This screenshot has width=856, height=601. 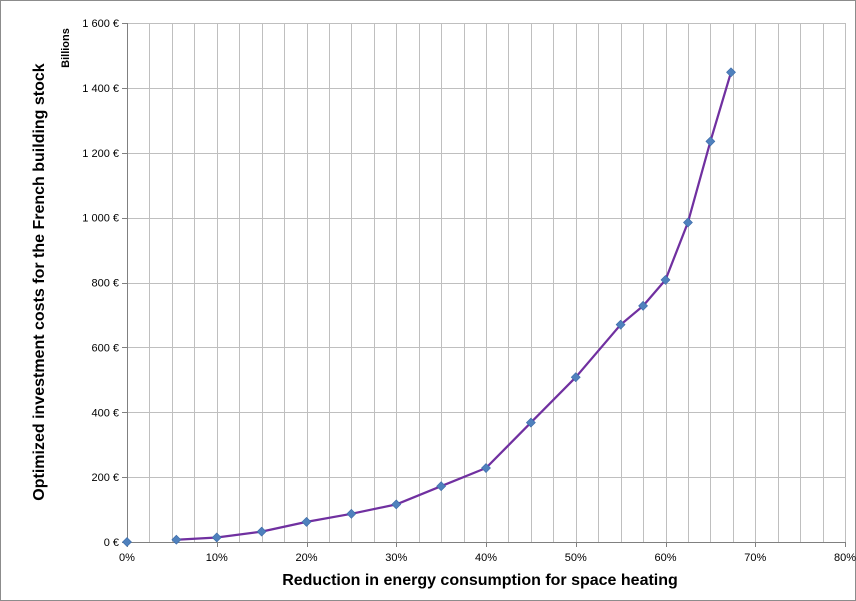 What do you see at coordinates (100, 24) in the screenshot?
I see `y-tick-label: 1 600 €` at bounding box center [100, 24].